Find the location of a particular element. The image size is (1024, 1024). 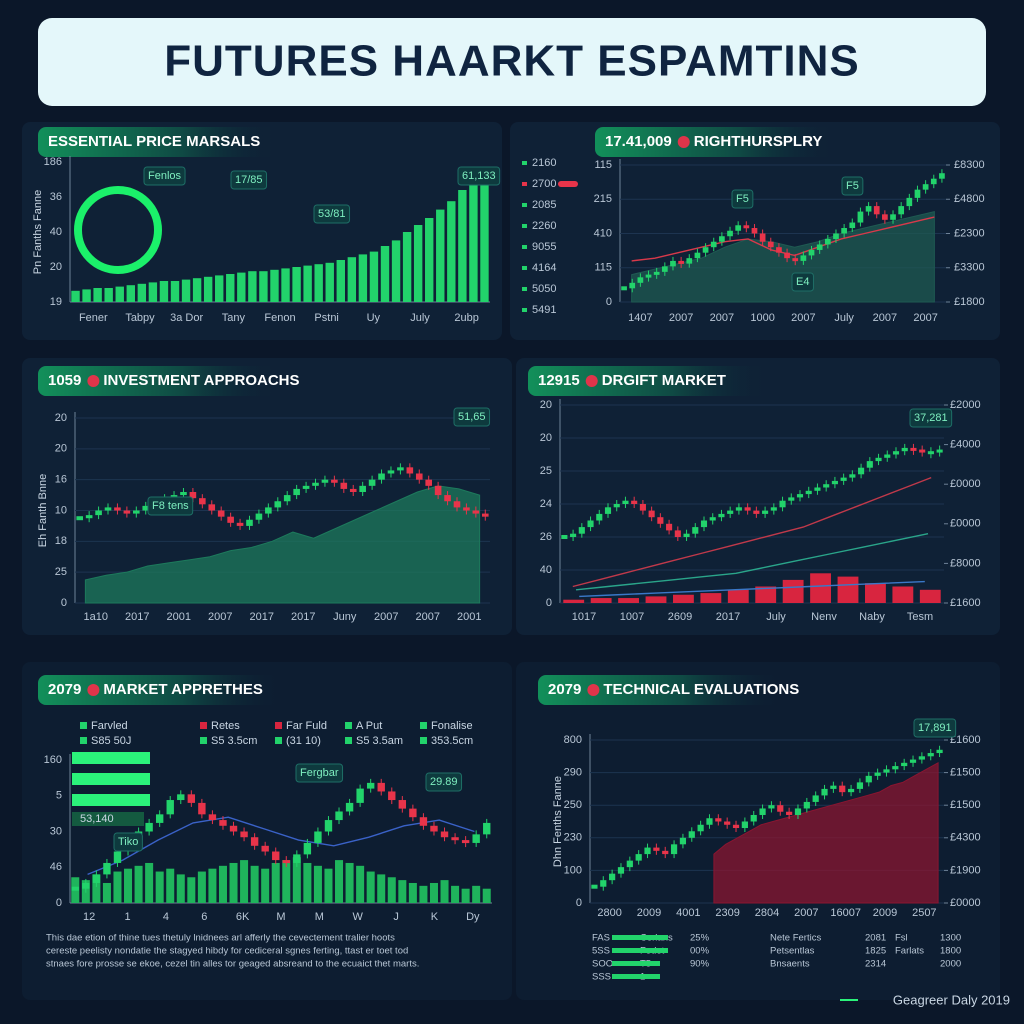

badge-dot is located at coordinates (93, 690).